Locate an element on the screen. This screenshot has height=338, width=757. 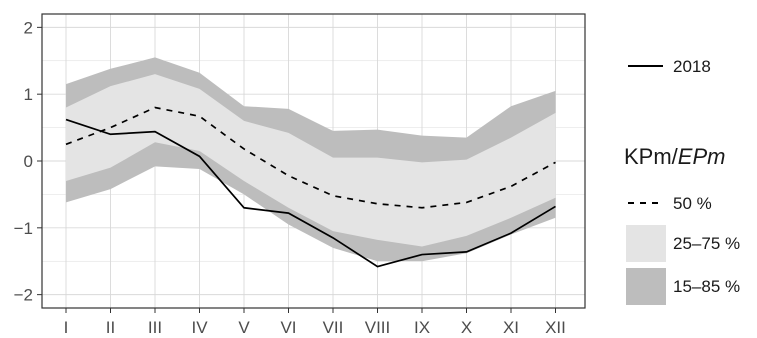
x-tick-label: X is located at coordinates (466, 327).